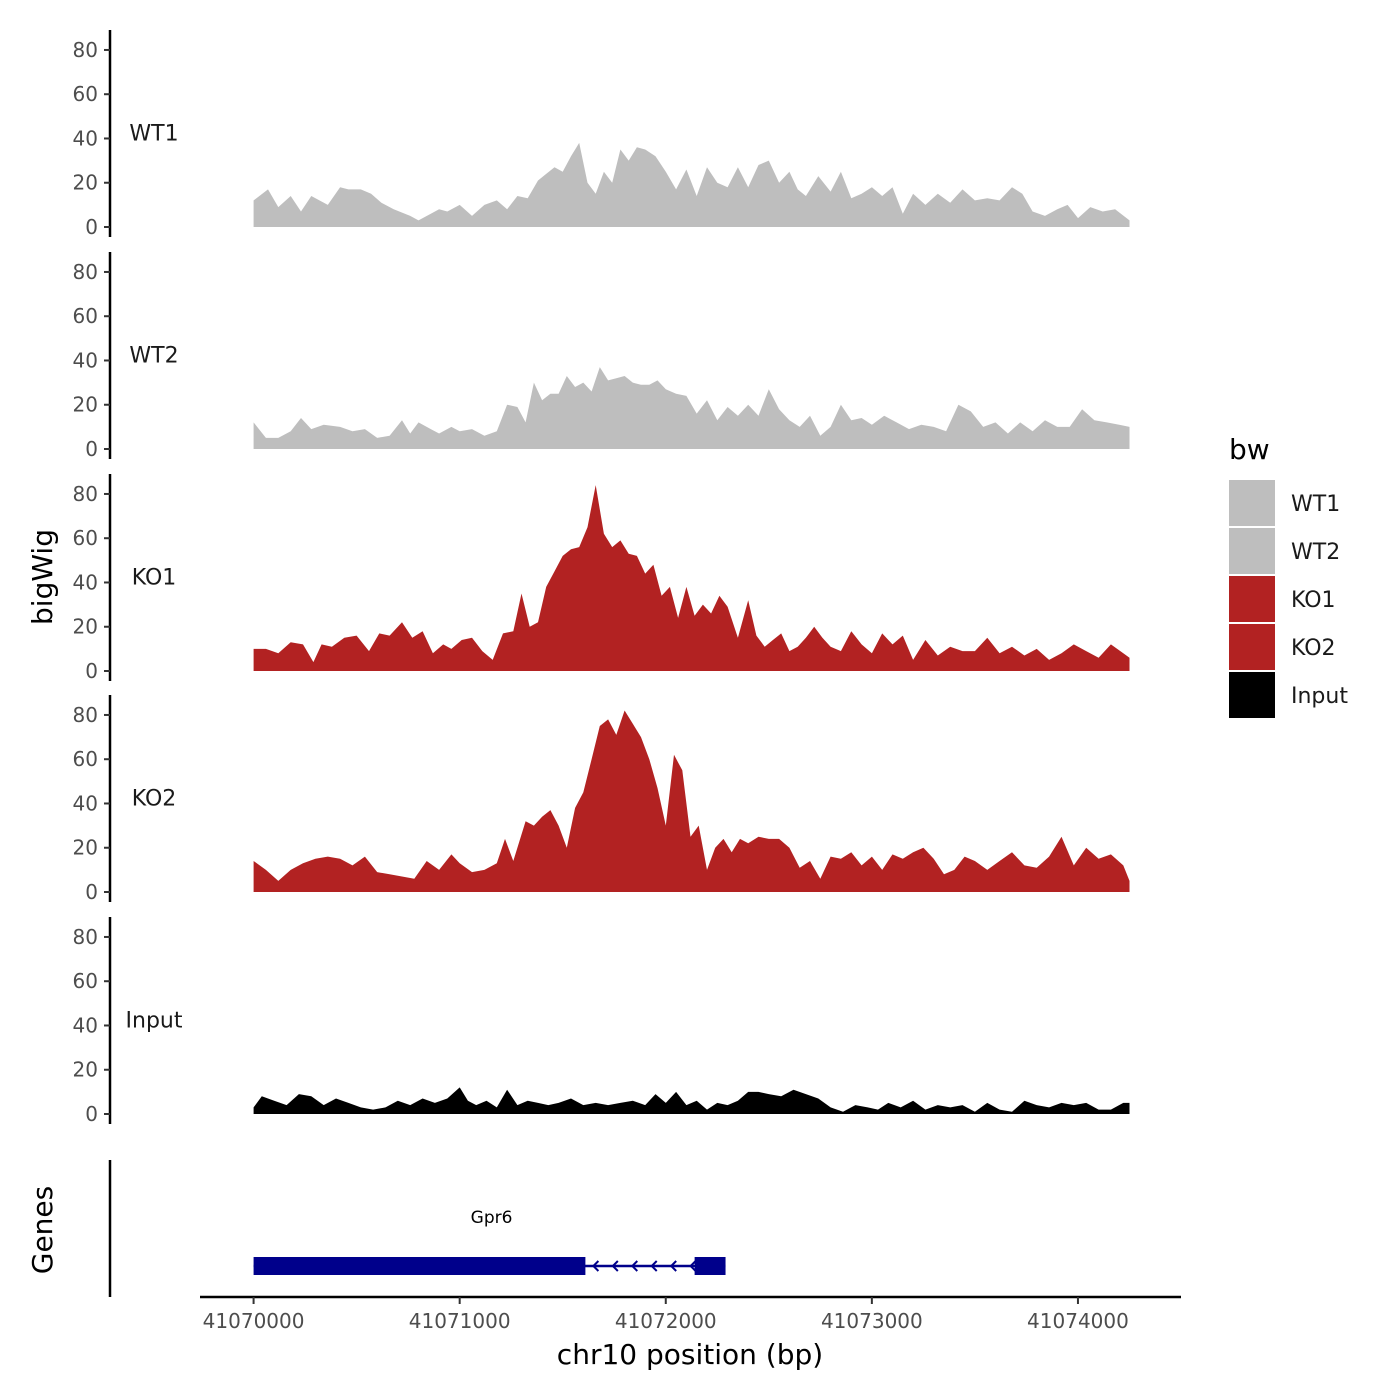 This screenshot has width=1400, height=1400. What do you see at coordinates (601, 356) in the screenshot?
I see `track-wt2: 0 20 40 60 80 WT2` at bounding box center [601, 356].